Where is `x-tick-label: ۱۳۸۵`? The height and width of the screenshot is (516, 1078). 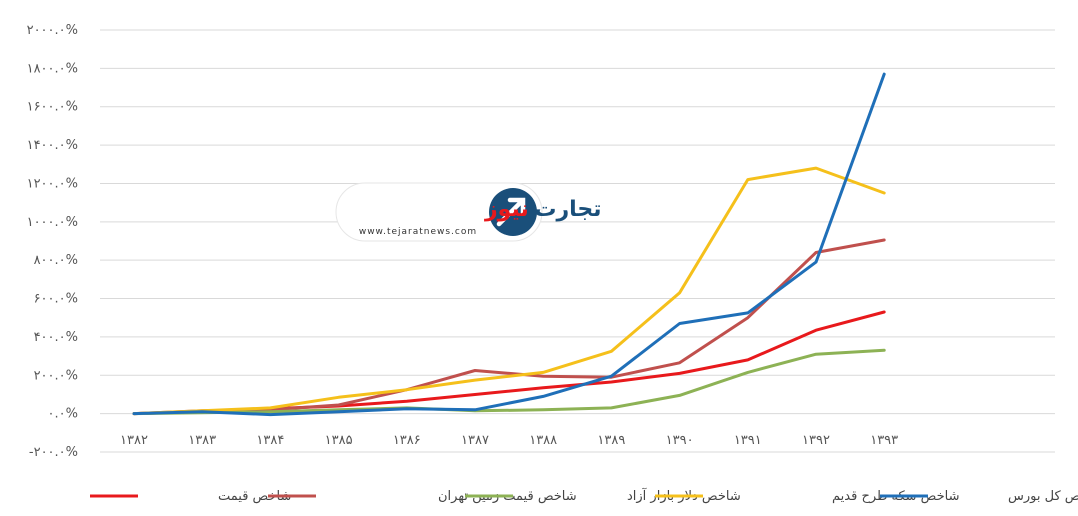
x-tick-label: ۱۳۸۵ is located at coordinates (339, 440).